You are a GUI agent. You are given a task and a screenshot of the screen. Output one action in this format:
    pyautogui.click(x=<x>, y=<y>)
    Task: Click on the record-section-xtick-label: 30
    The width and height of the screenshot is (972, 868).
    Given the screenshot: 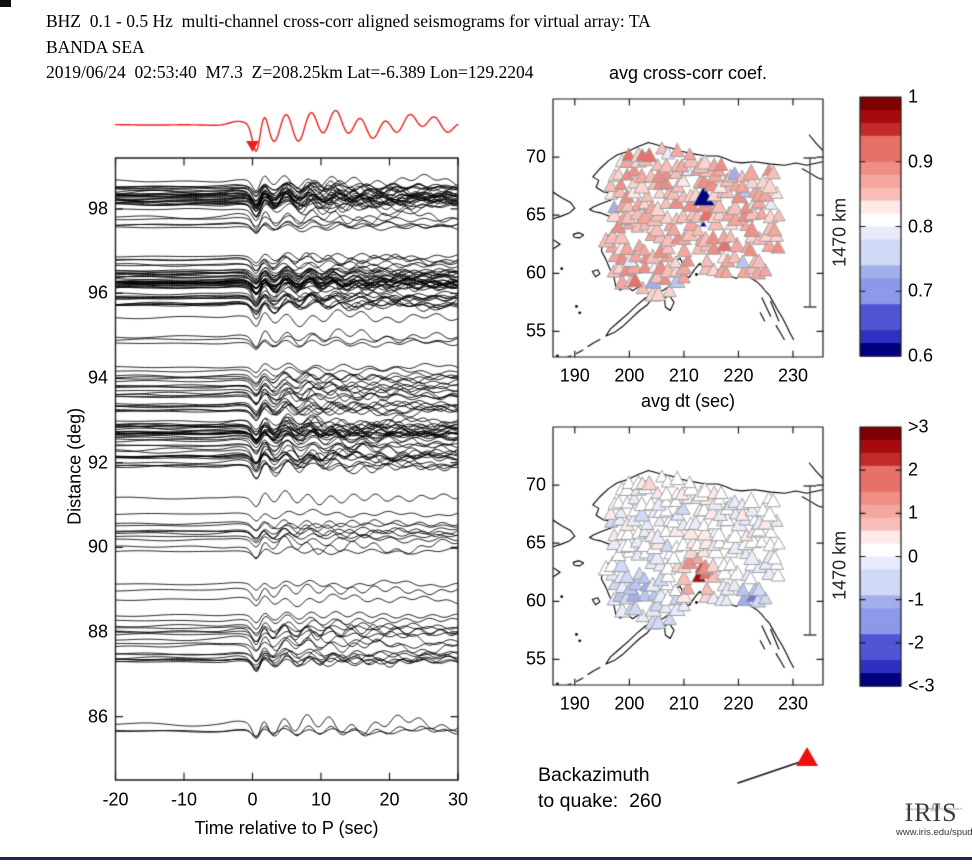 What is the action you would take?
    pyautogui.click(x=458, y=799)
    